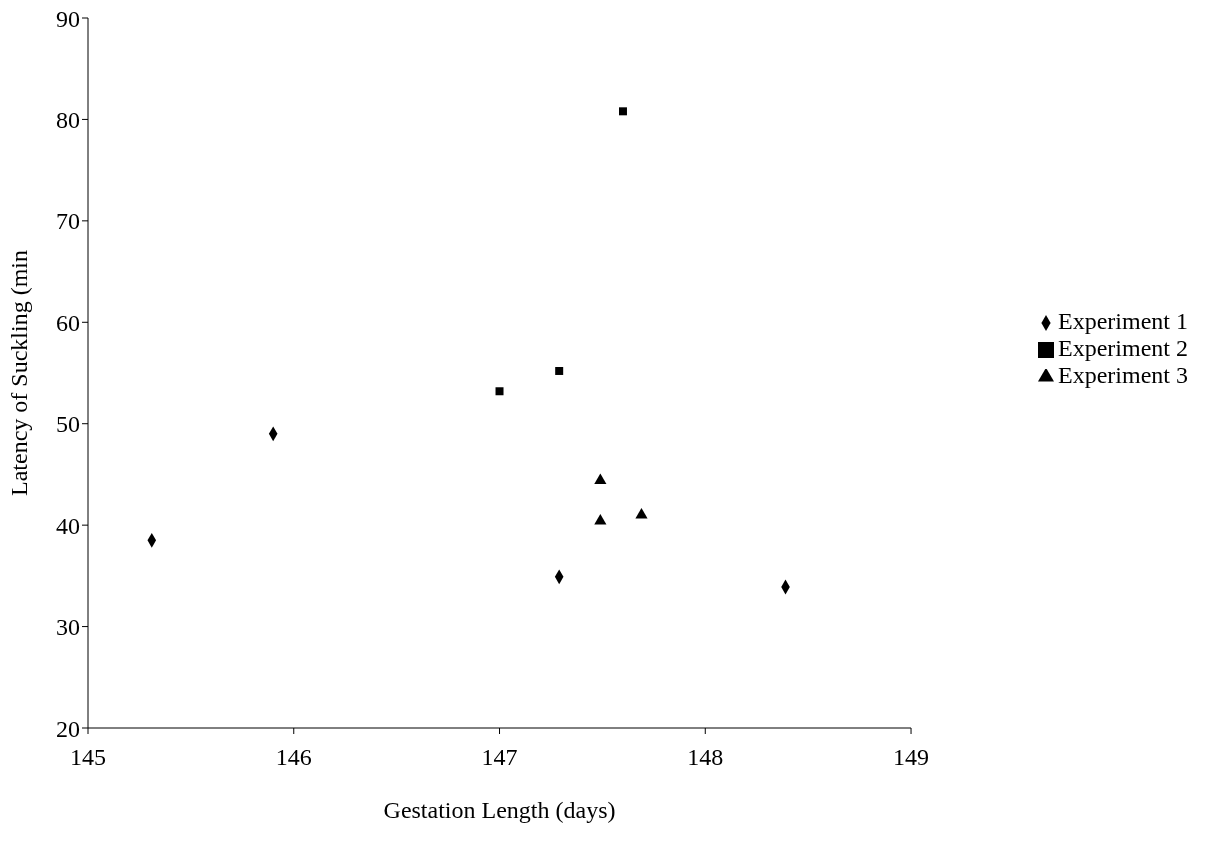 Image resolution: width=1205 pixels, height=843 pixels. Describe the element at coordinates (1123, 375) in the screenshot. I see `legend-label: Experiment 3` at that location.